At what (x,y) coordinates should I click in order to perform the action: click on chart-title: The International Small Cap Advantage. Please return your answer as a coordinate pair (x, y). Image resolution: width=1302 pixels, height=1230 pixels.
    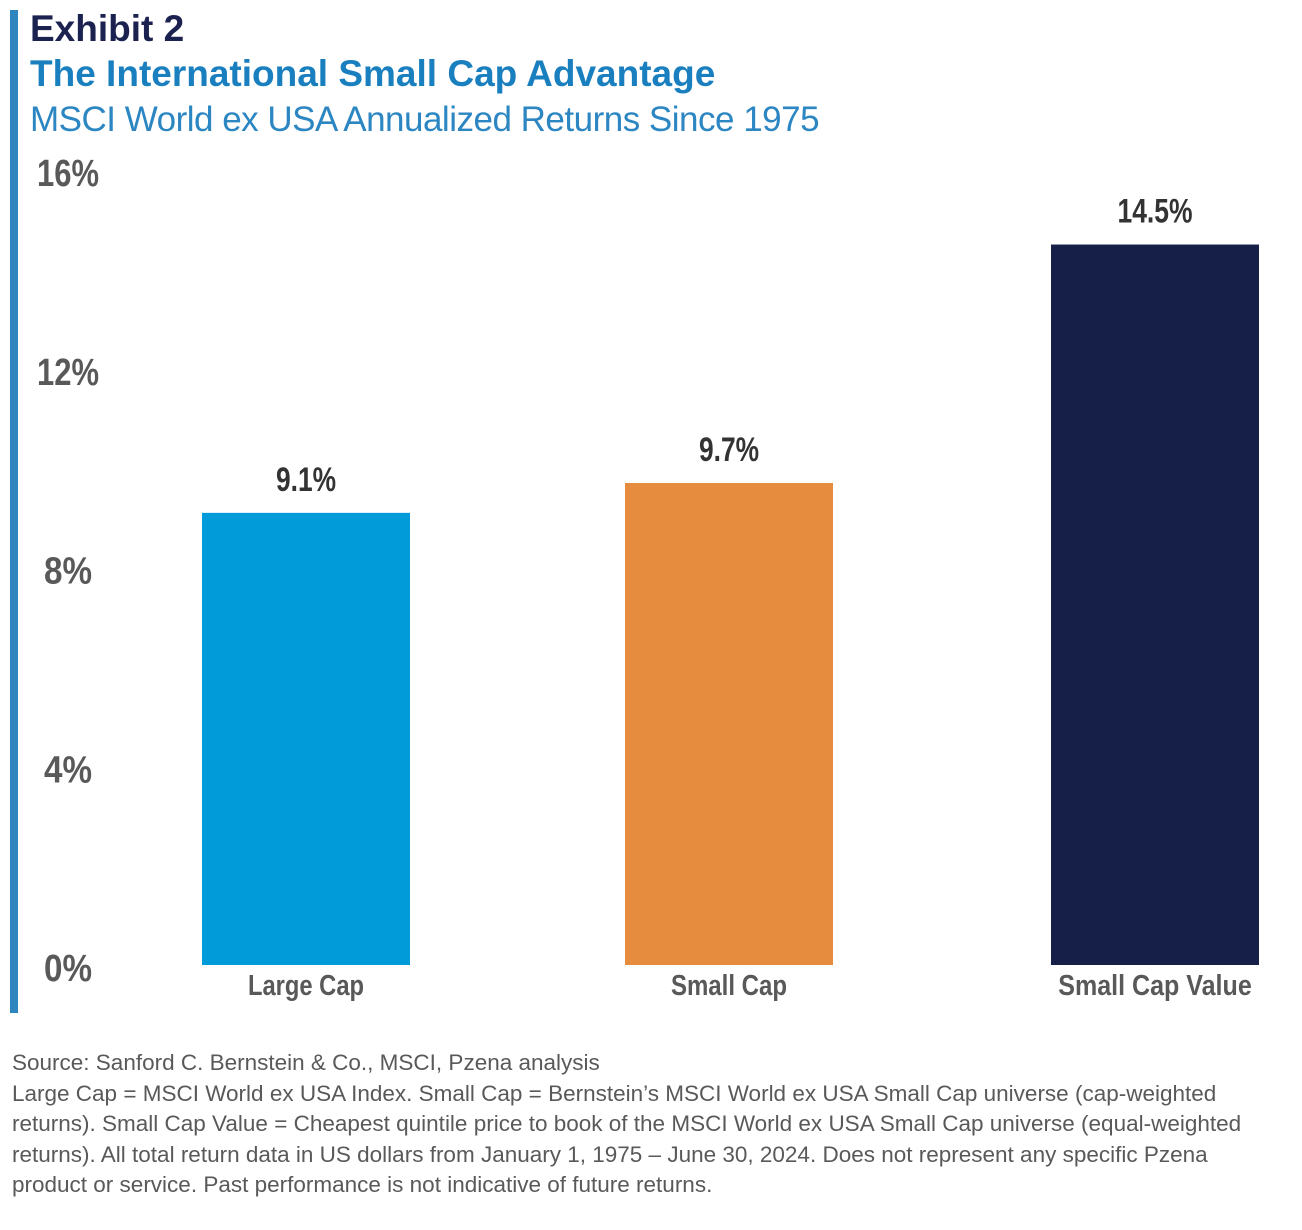
    Looking at the image, I should click on (373, 73).